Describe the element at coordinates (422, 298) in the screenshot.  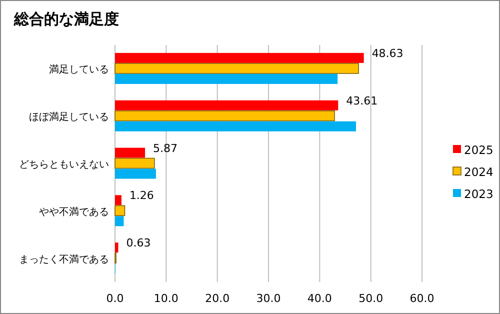
I see `x-tick-label: 60.0` at that location.